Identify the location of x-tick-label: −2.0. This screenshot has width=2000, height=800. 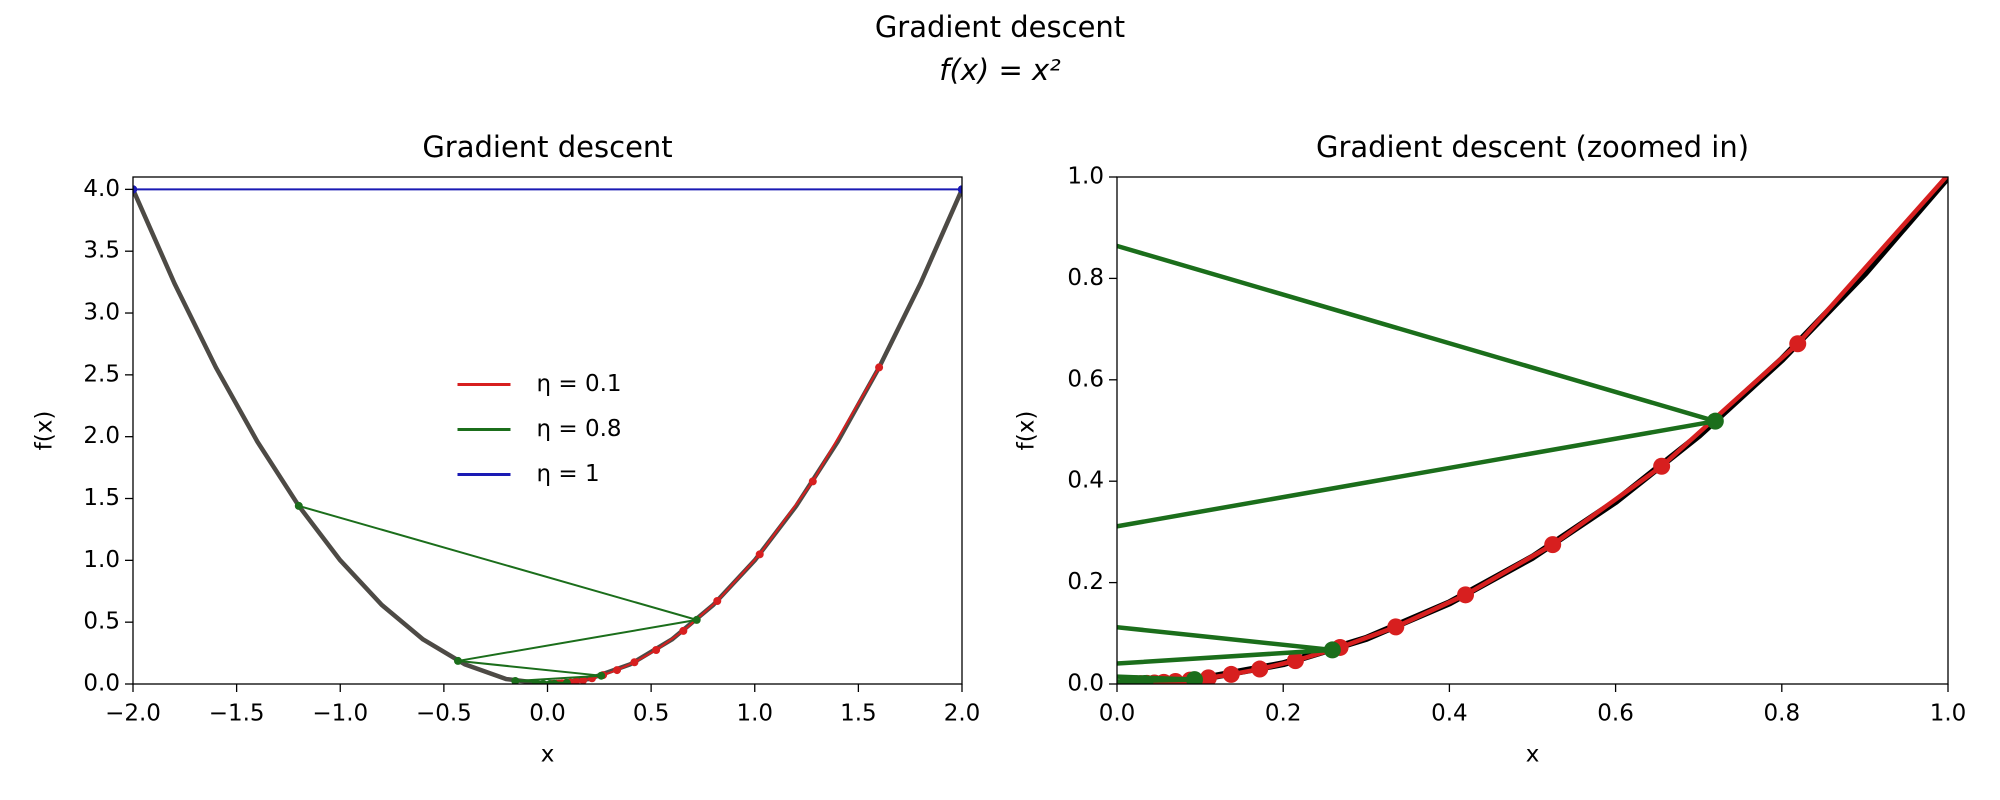
(133, 714).